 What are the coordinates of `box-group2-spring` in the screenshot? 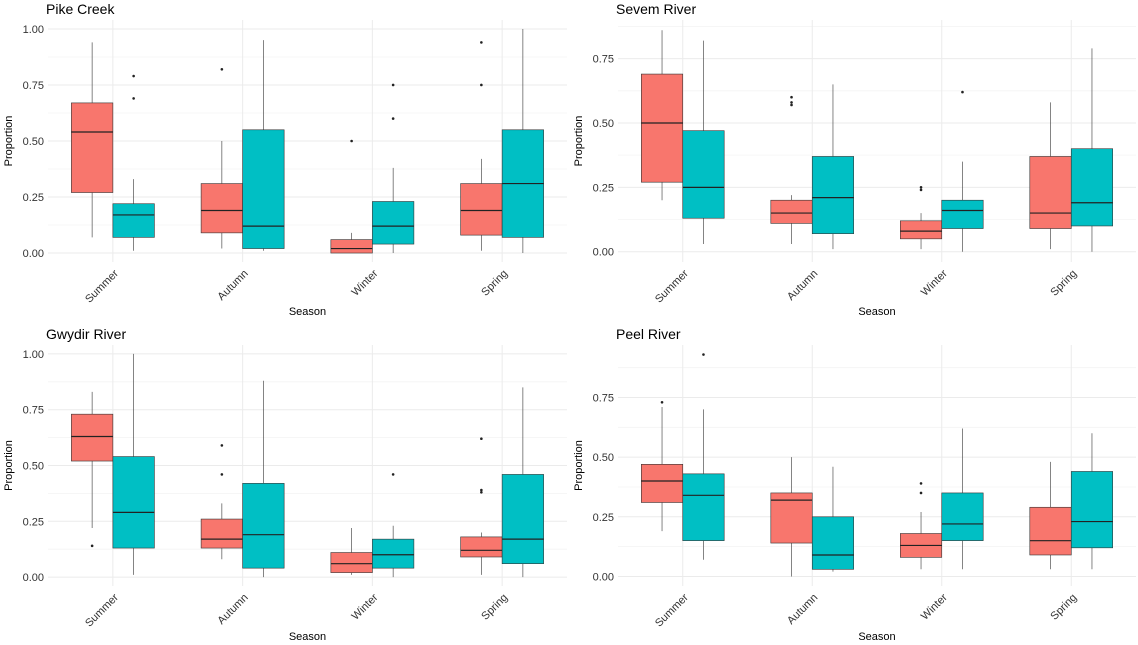 It's located at (1091, 501).